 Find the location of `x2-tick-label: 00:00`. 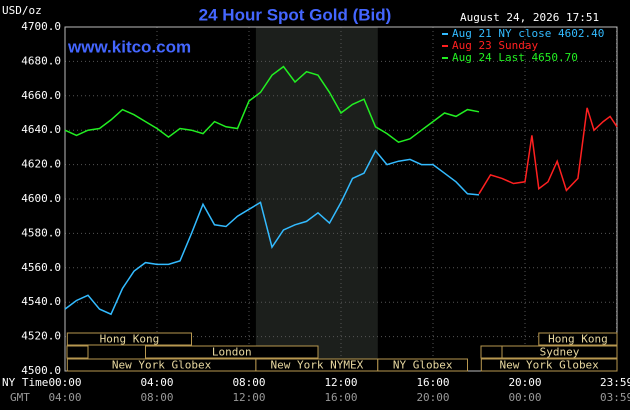

x2-tick-label: 00:00 is located at coordinates (524, 397).